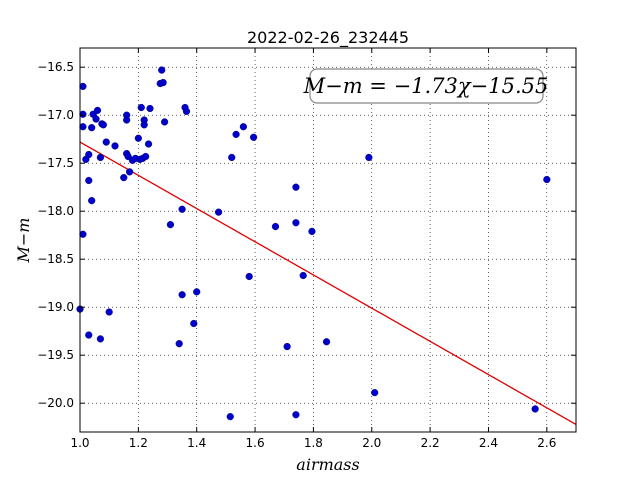  I want to click on y-tick-label: −17.5, so click(55, 163).